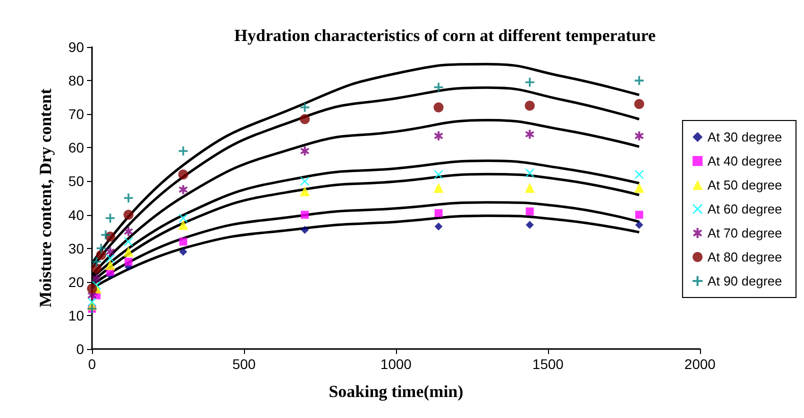 The height and width of the screenshot is (418, 804). Describe the element at coordinates (445, 35) in the screenshot. I see `chart-title: Hydration characteristics of corn at different temperature` at that location.